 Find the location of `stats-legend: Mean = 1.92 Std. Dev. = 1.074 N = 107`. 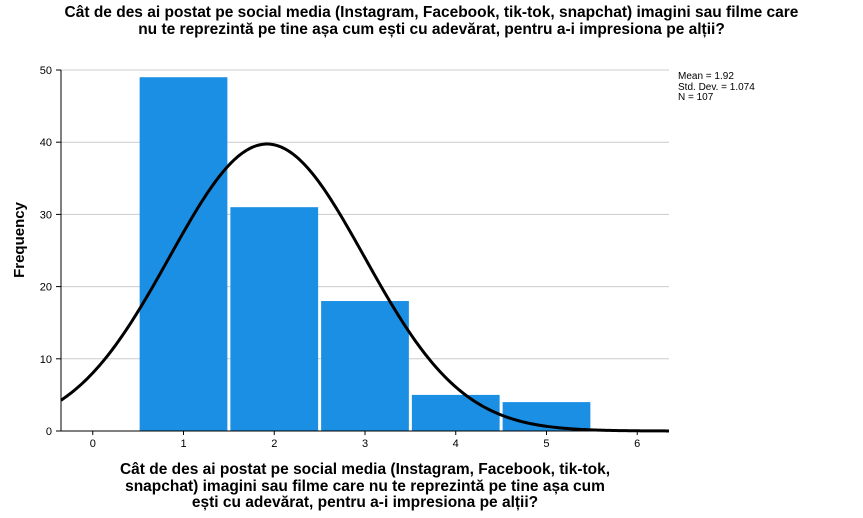

stats-legend: Mean = 1.92 Std. Dev. = 1.074 N = 107 is located at coordinates (716, 87).